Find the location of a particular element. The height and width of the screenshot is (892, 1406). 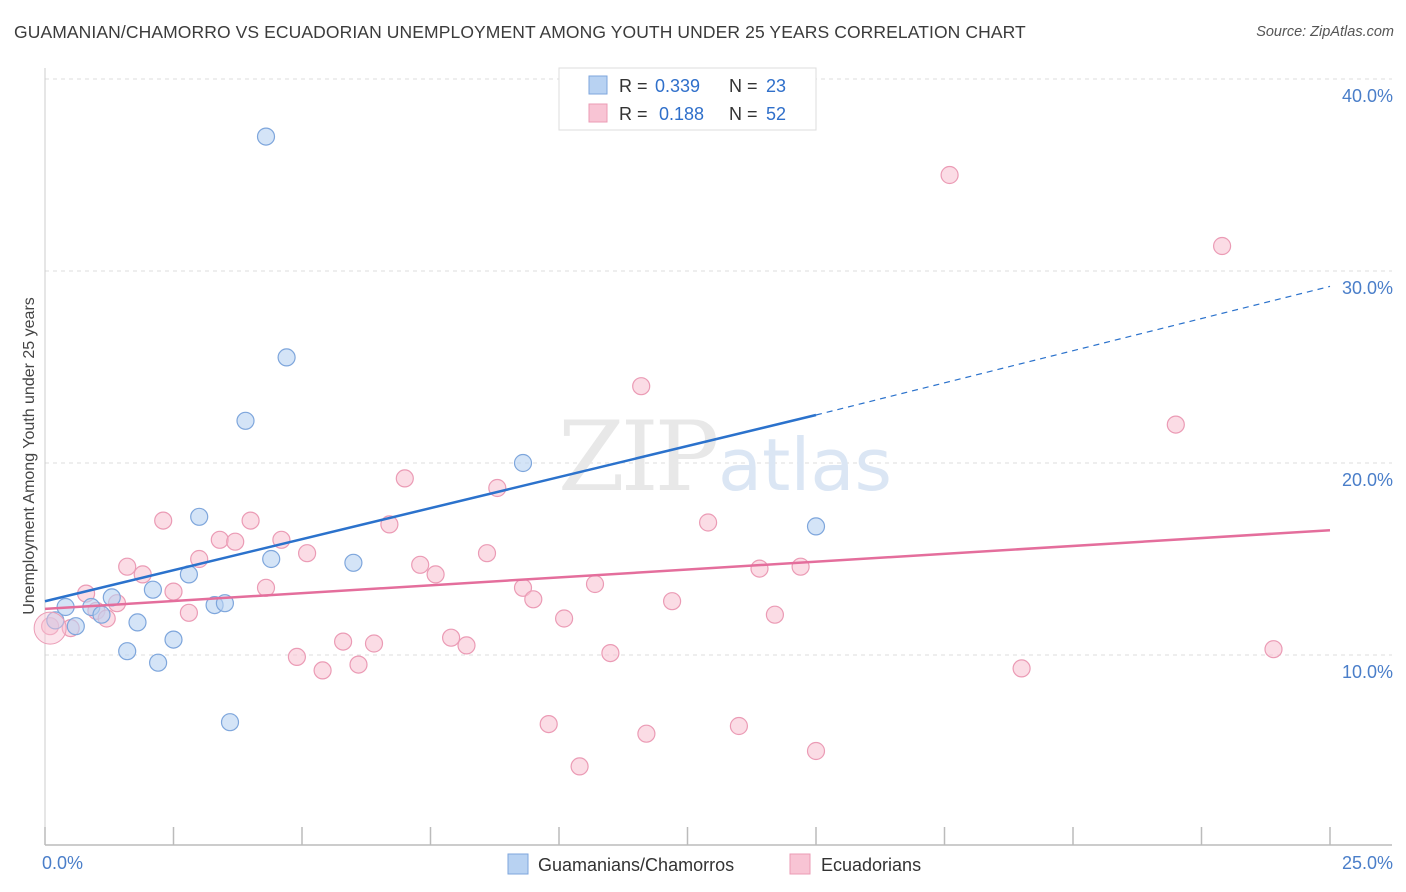

legend-swatch-guamanians is located at coordinates (598, 85).